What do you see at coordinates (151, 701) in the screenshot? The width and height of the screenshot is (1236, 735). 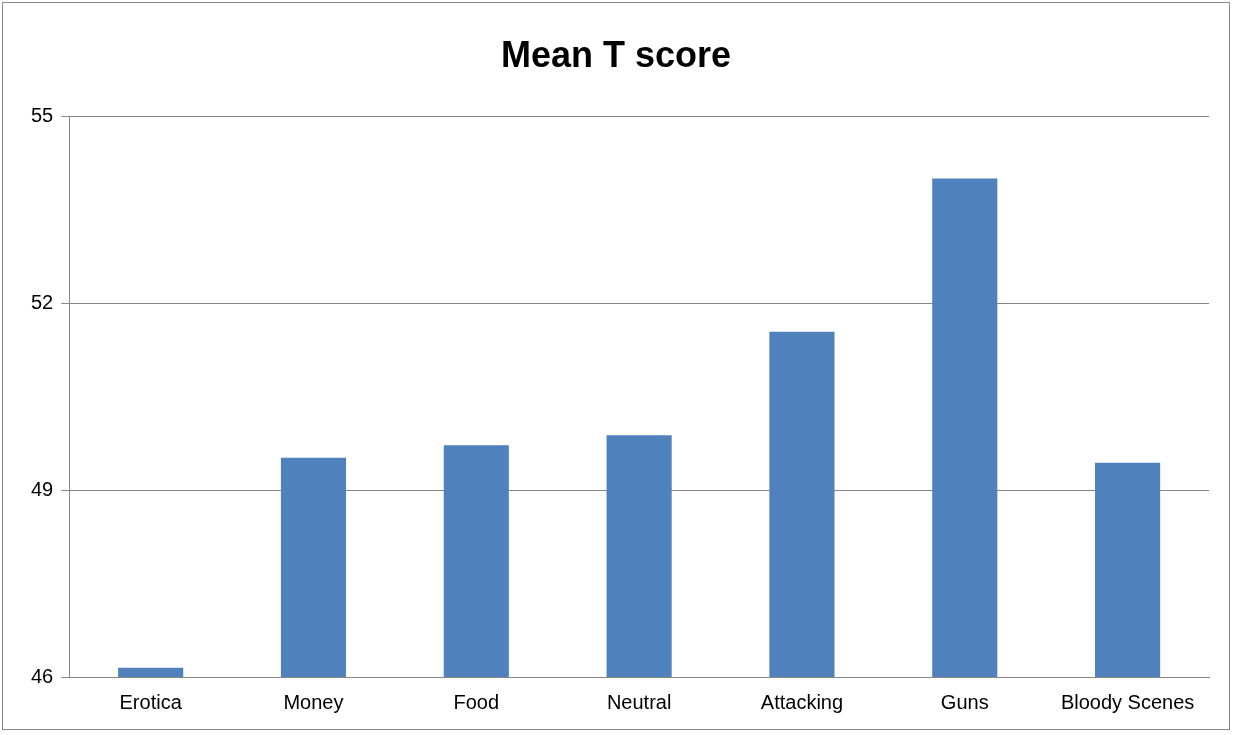 I see `x-tick-label: Erotica` at bounding box center [151, 701].